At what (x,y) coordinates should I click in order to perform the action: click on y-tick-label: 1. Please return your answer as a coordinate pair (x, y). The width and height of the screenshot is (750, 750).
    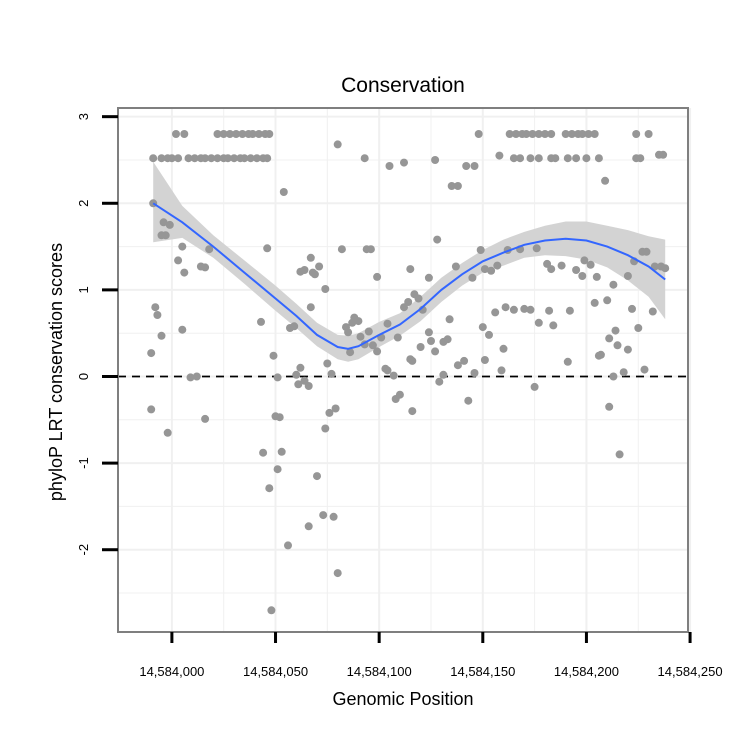
    Looking at the image, I should click on (83, 289).